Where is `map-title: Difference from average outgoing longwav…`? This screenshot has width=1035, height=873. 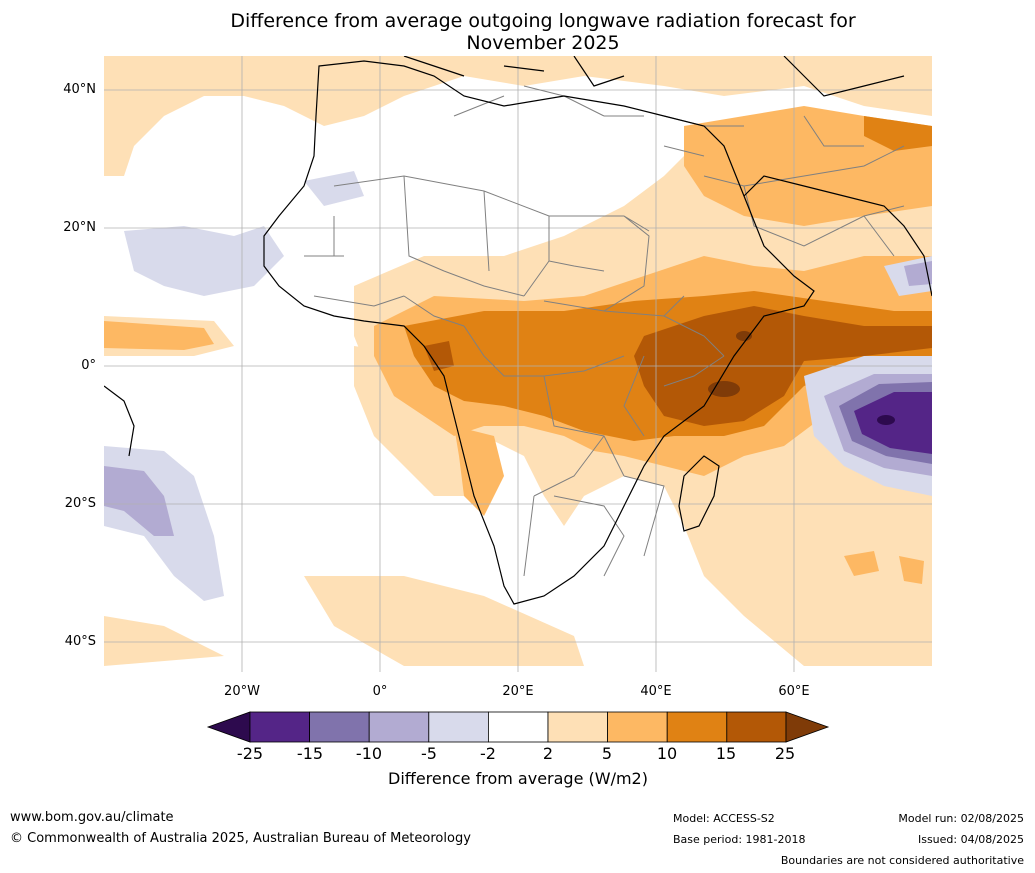
map-title: Difference from average outgoing longwav… is located at coordinates (543, 32).